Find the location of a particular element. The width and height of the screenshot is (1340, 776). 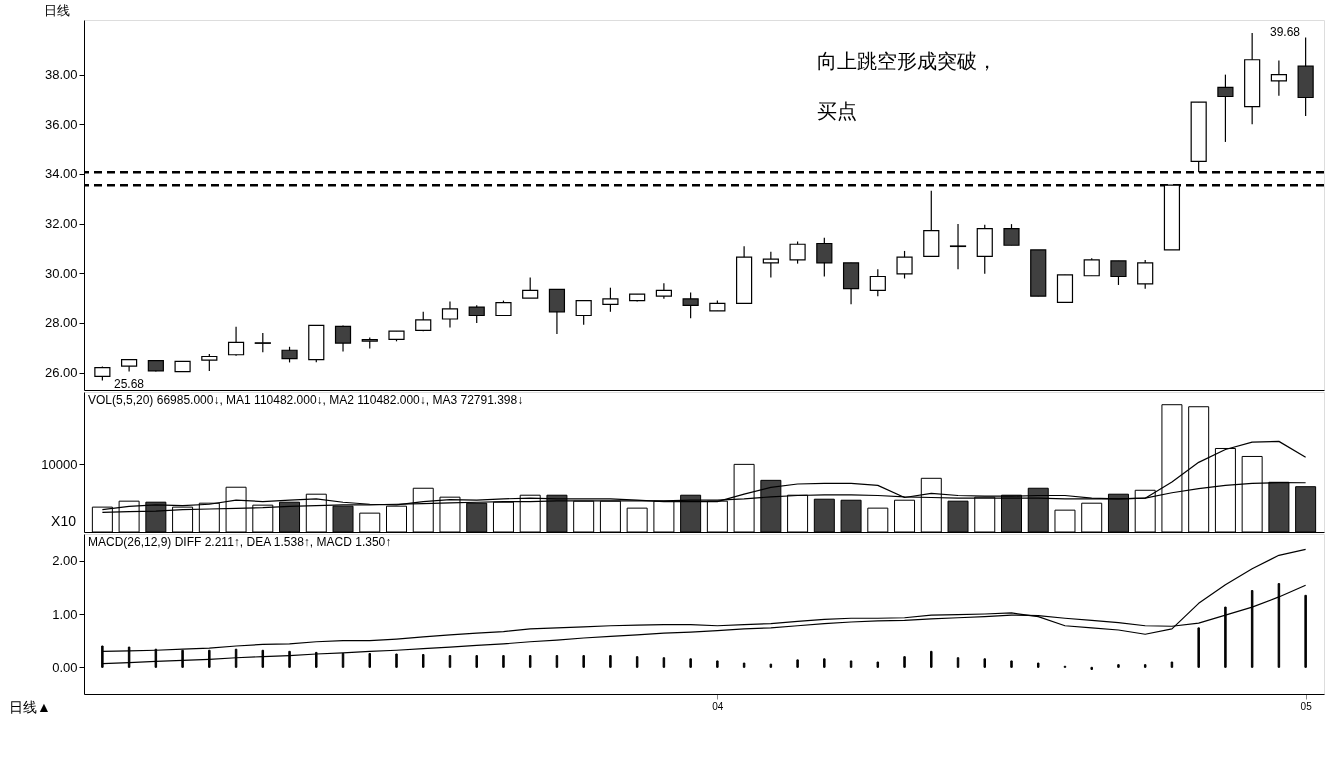

y-tick-label: 28.00 is located at coordinates (61, 323).